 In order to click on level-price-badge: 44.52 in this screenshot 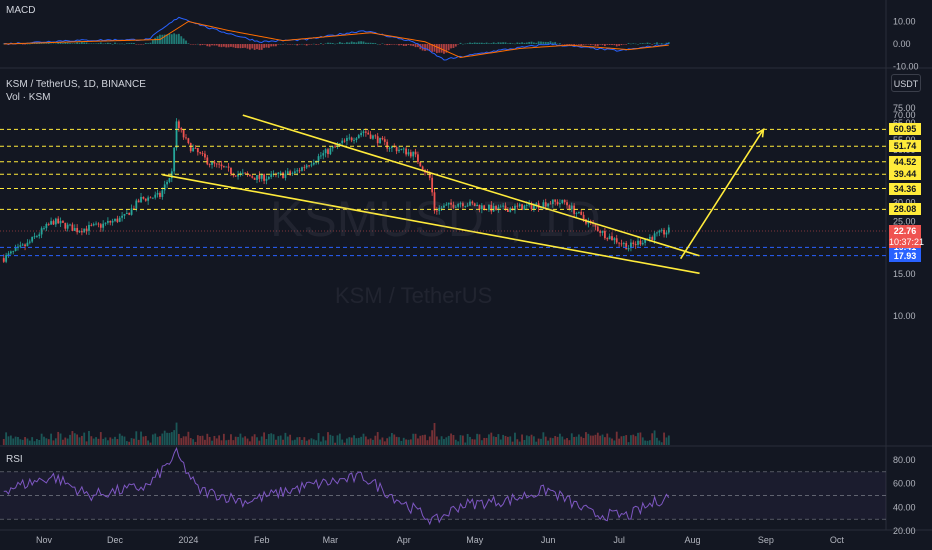, I will do `click(905, 161)`.